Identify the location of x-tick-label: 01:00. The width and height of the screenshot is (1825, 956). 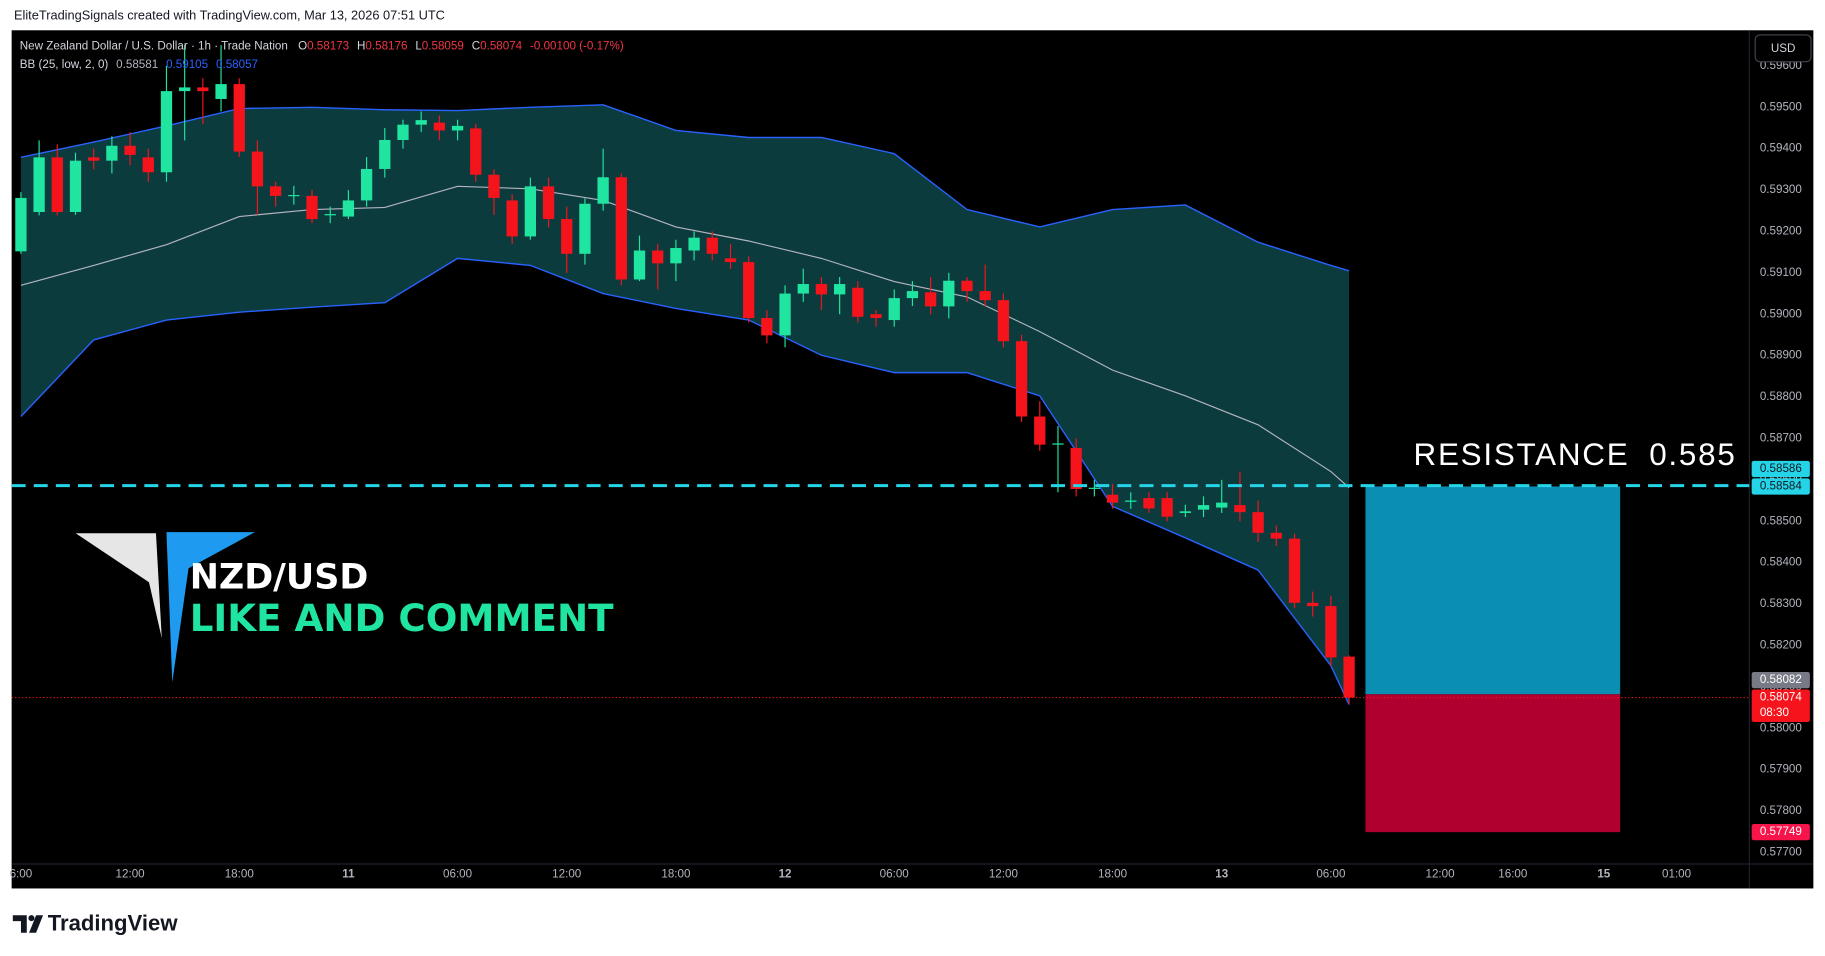
(1677, 874).